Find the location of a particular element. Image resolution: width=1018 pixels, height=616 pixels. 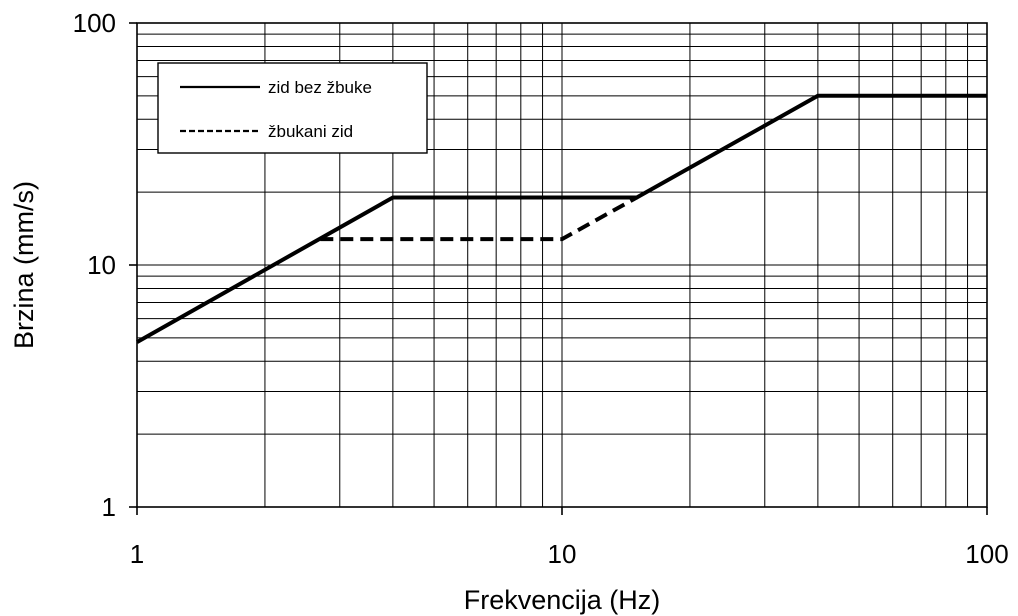

x-axis-title: Frekvencija (Hz) is located at coordinates (562, 600).